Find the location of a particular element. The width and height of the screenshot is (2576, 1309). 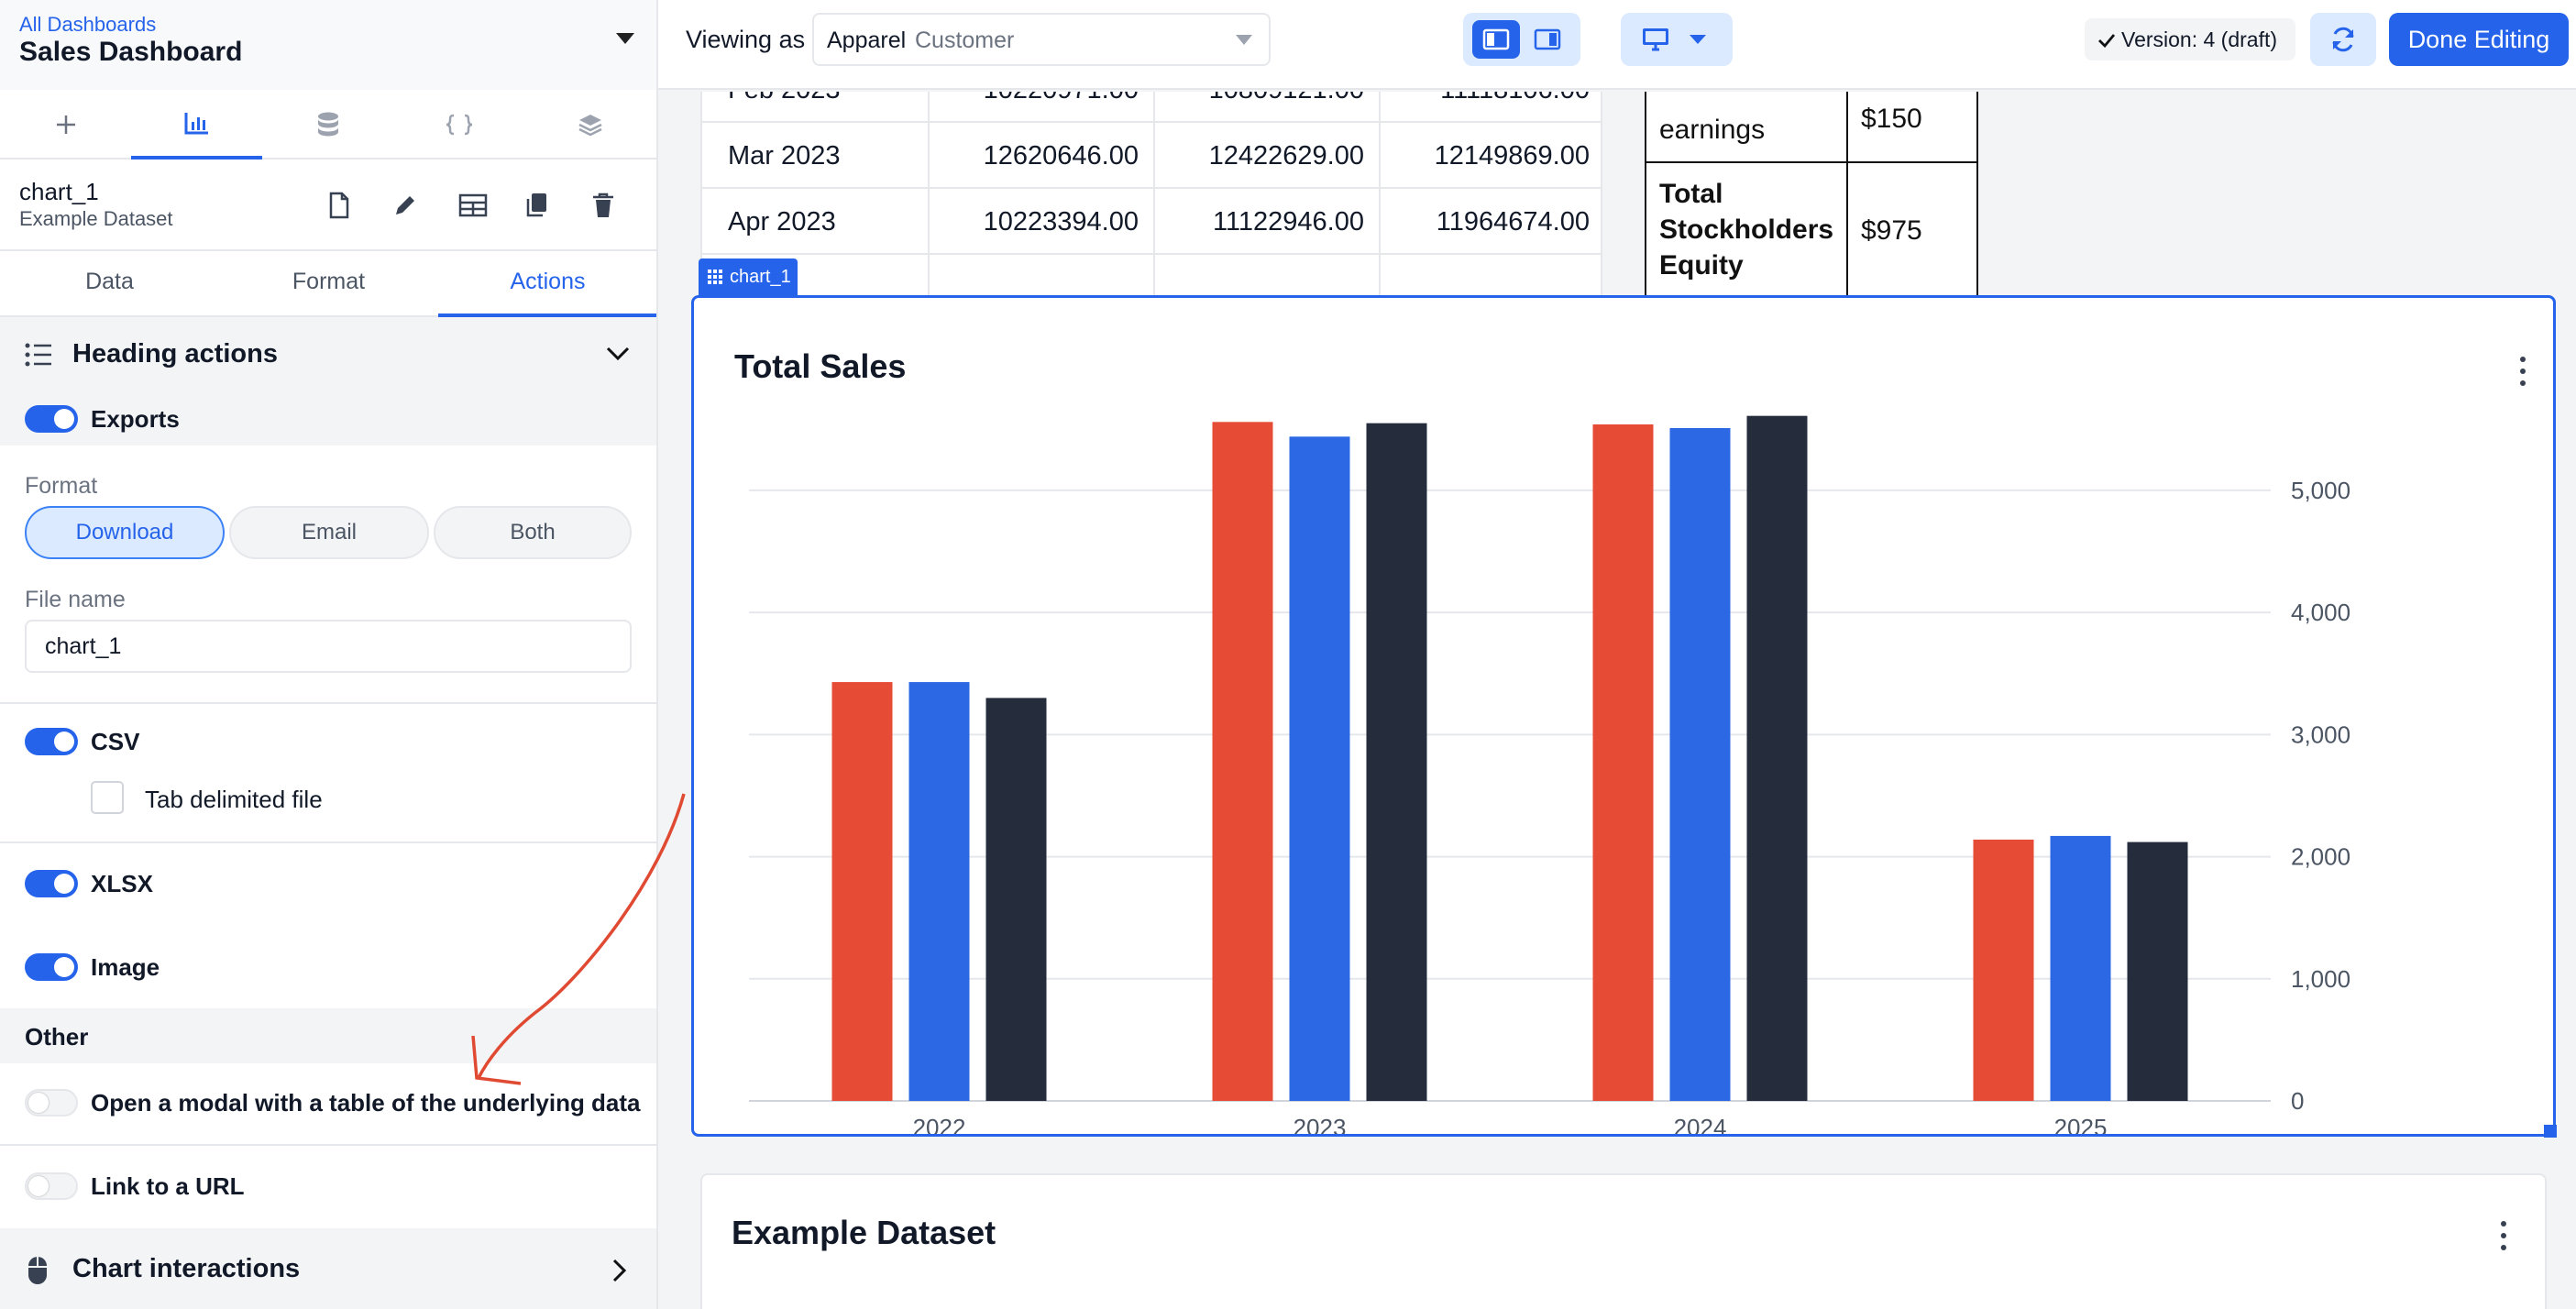

sidebar-left-layout-button is located at coordinates (1496, 39).